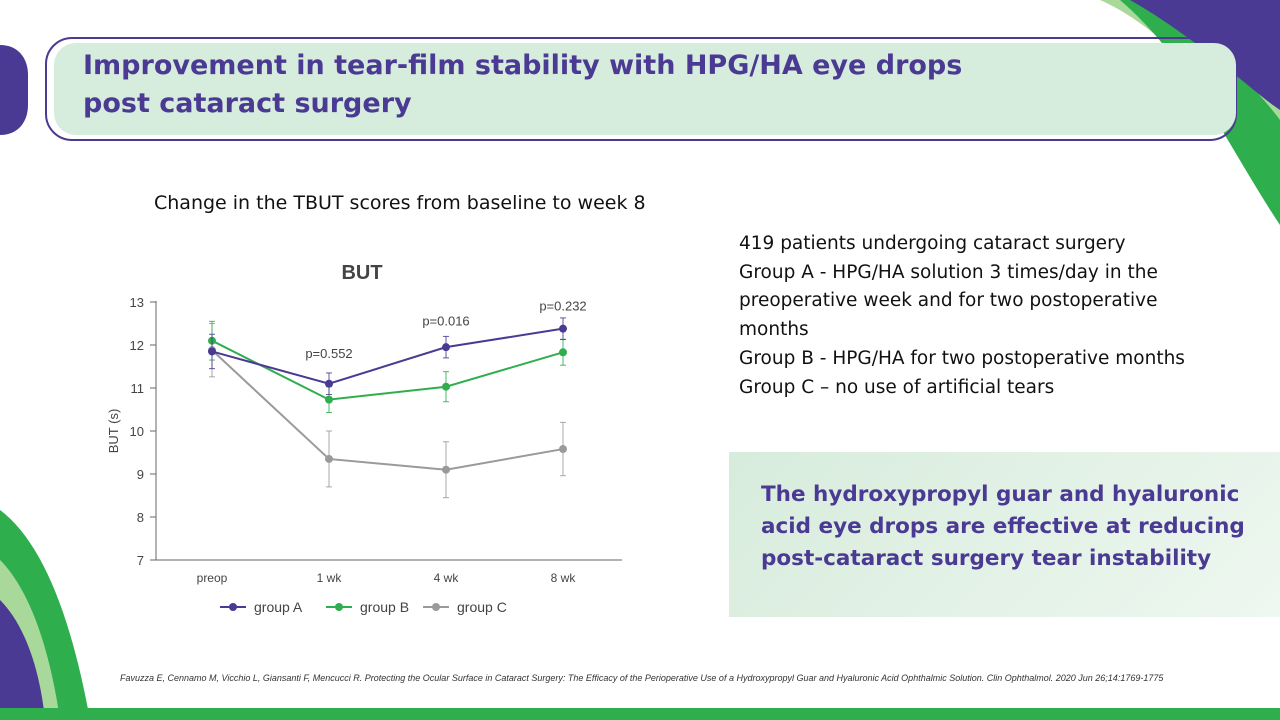 The image size is (1280, 720). I want to click on conclusion-box, so click(1004, 534).